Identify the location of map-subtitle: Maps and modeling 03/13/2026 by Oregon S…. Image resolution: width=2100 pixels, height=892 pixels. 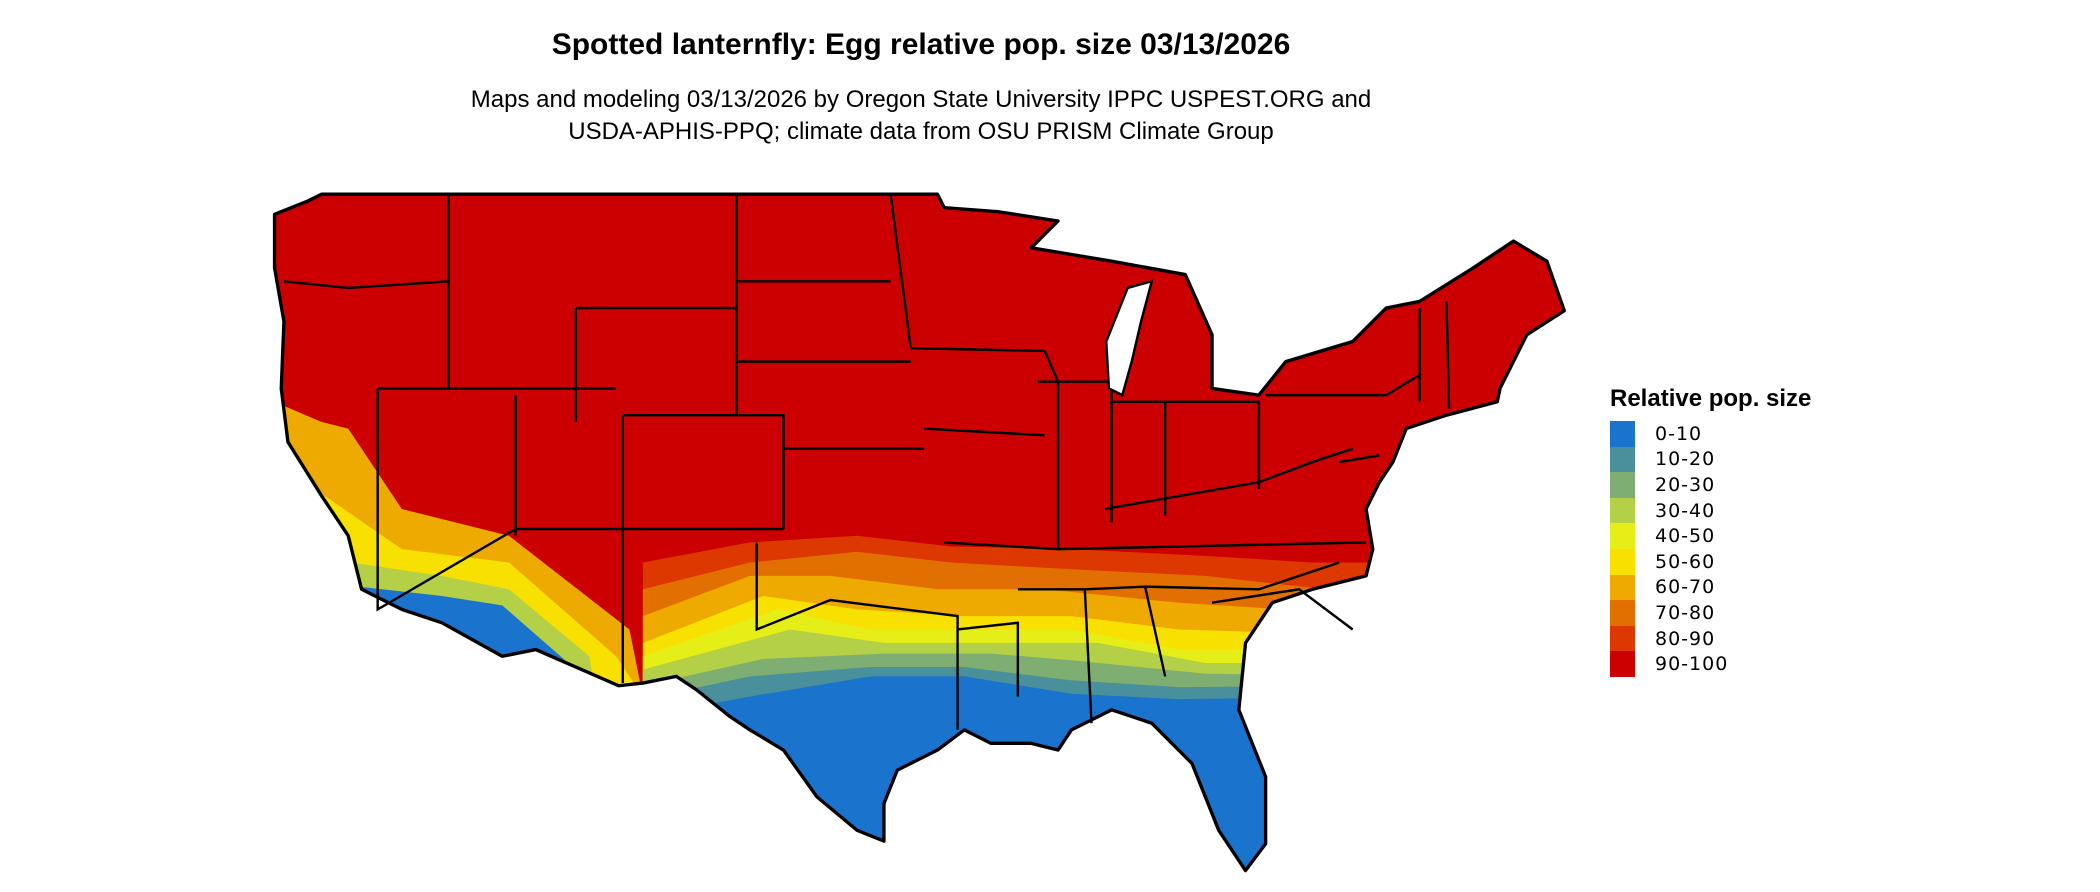
(921, 116).